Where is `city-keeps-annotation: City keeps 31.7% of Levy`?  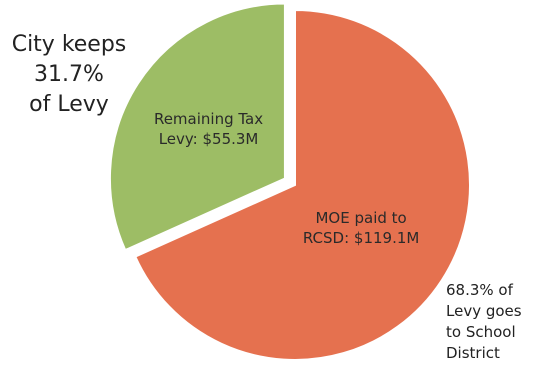 city-keeps-annotation: City keeps 31.7% of Levy is located at coordinates (69, 74).